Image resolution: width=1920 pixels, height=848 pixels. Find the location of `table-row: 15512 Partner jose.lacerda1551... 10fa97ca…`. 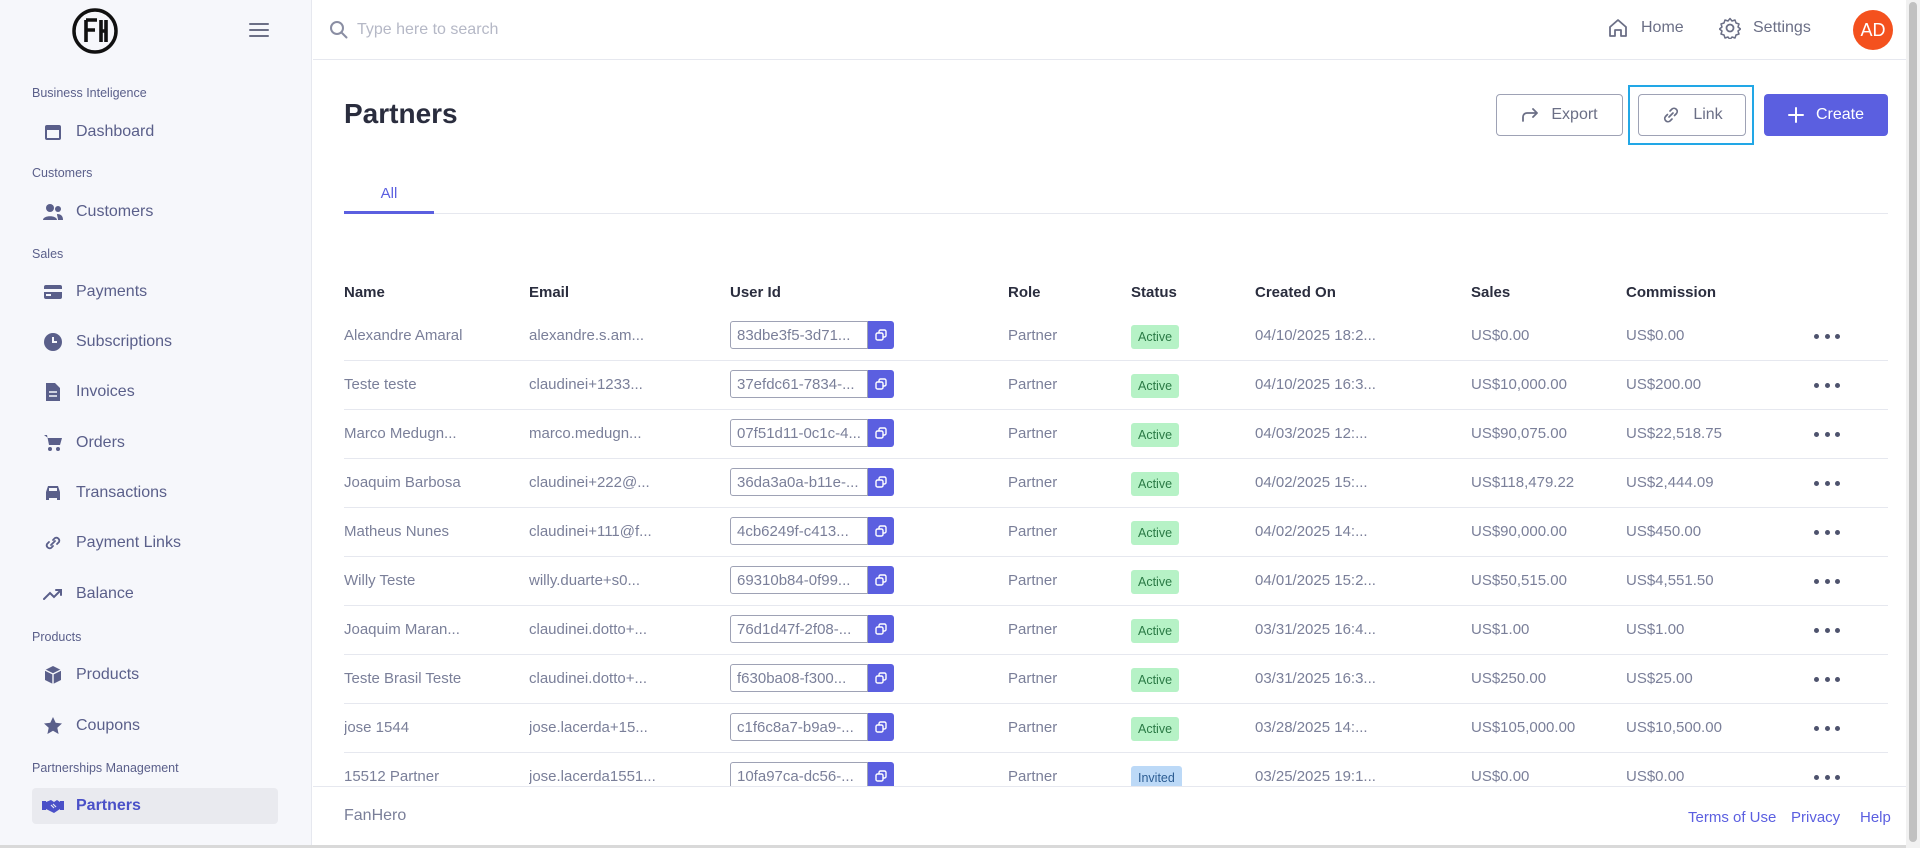

table-row: 15512 Partner jose.lacerda1551... 10fa97ca… is located at coordinates (1116, 769).